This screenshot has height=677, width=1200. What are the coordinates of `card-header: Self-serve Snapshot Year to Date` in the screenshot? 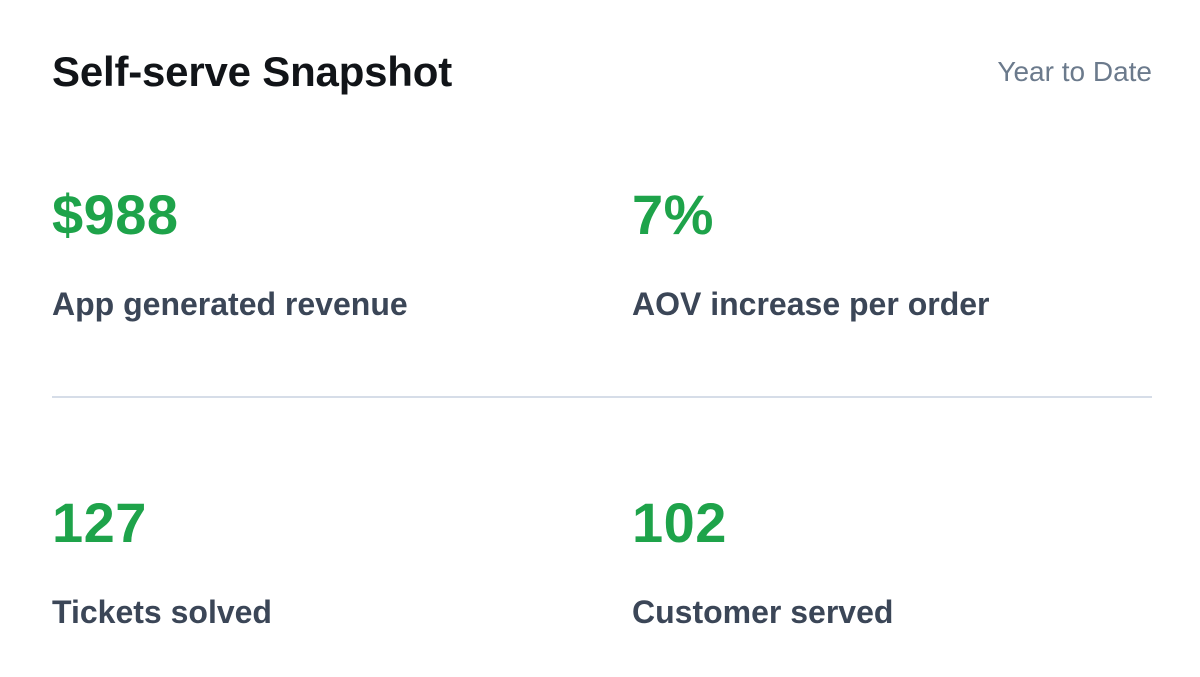 It's located at (602, 72).